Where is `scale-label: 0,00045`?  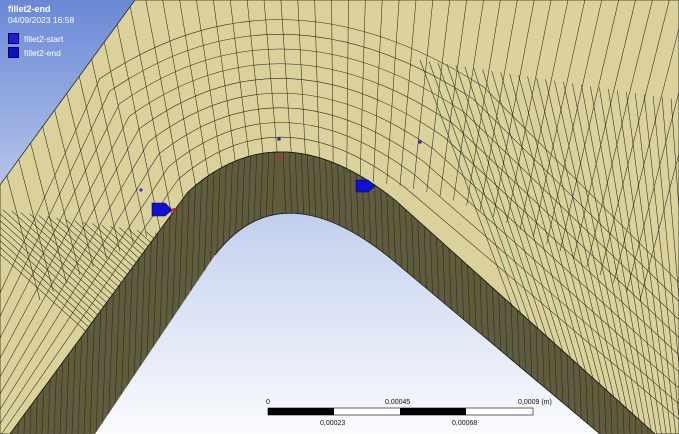 scale-label: 0,00045 is located at coordinates (397, 402).